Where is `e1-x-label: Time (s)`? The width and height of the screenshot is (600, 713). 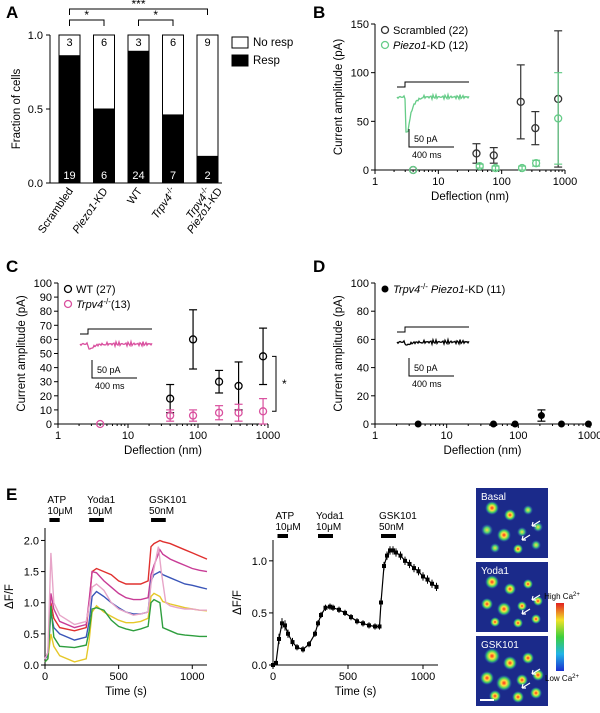 e1-x-label: Time (s) is located at coordinates (126, 692).